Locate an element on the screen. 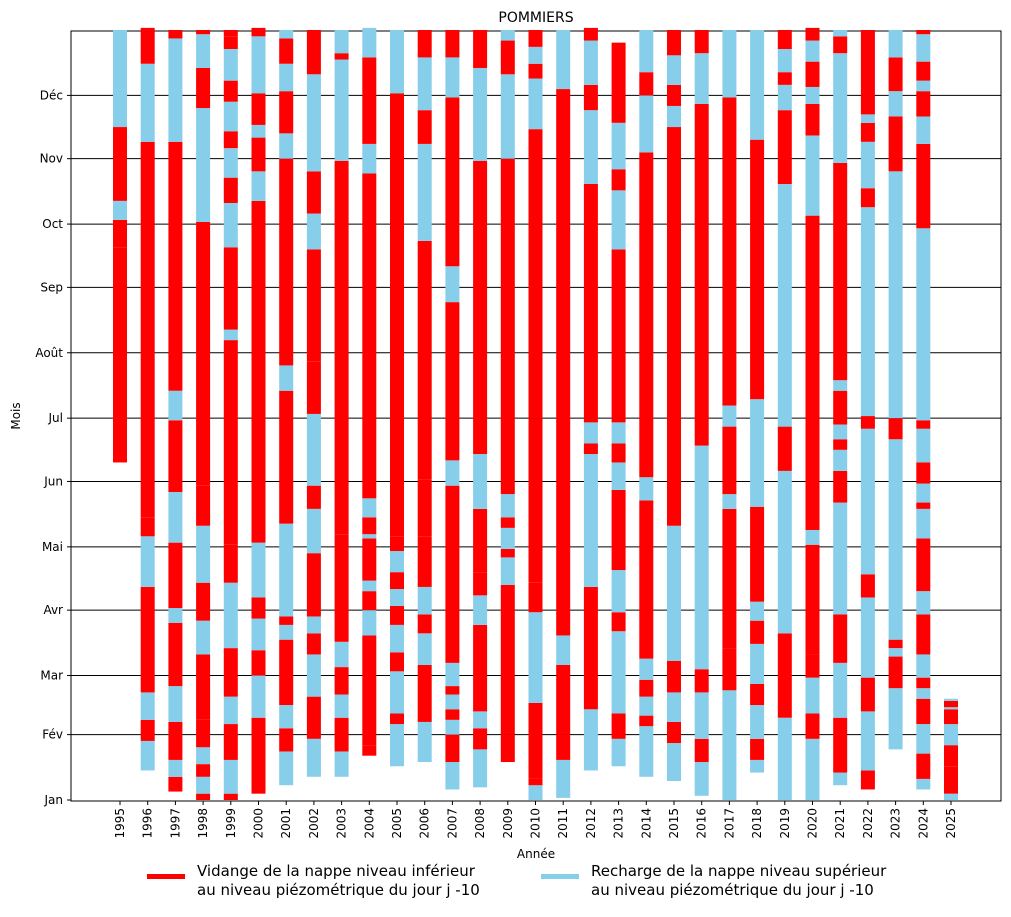 Image resolution: width=1011 pixels, height=917 pixels. x-tick-label-2002: 2002 is located at coordinates (314, 823).